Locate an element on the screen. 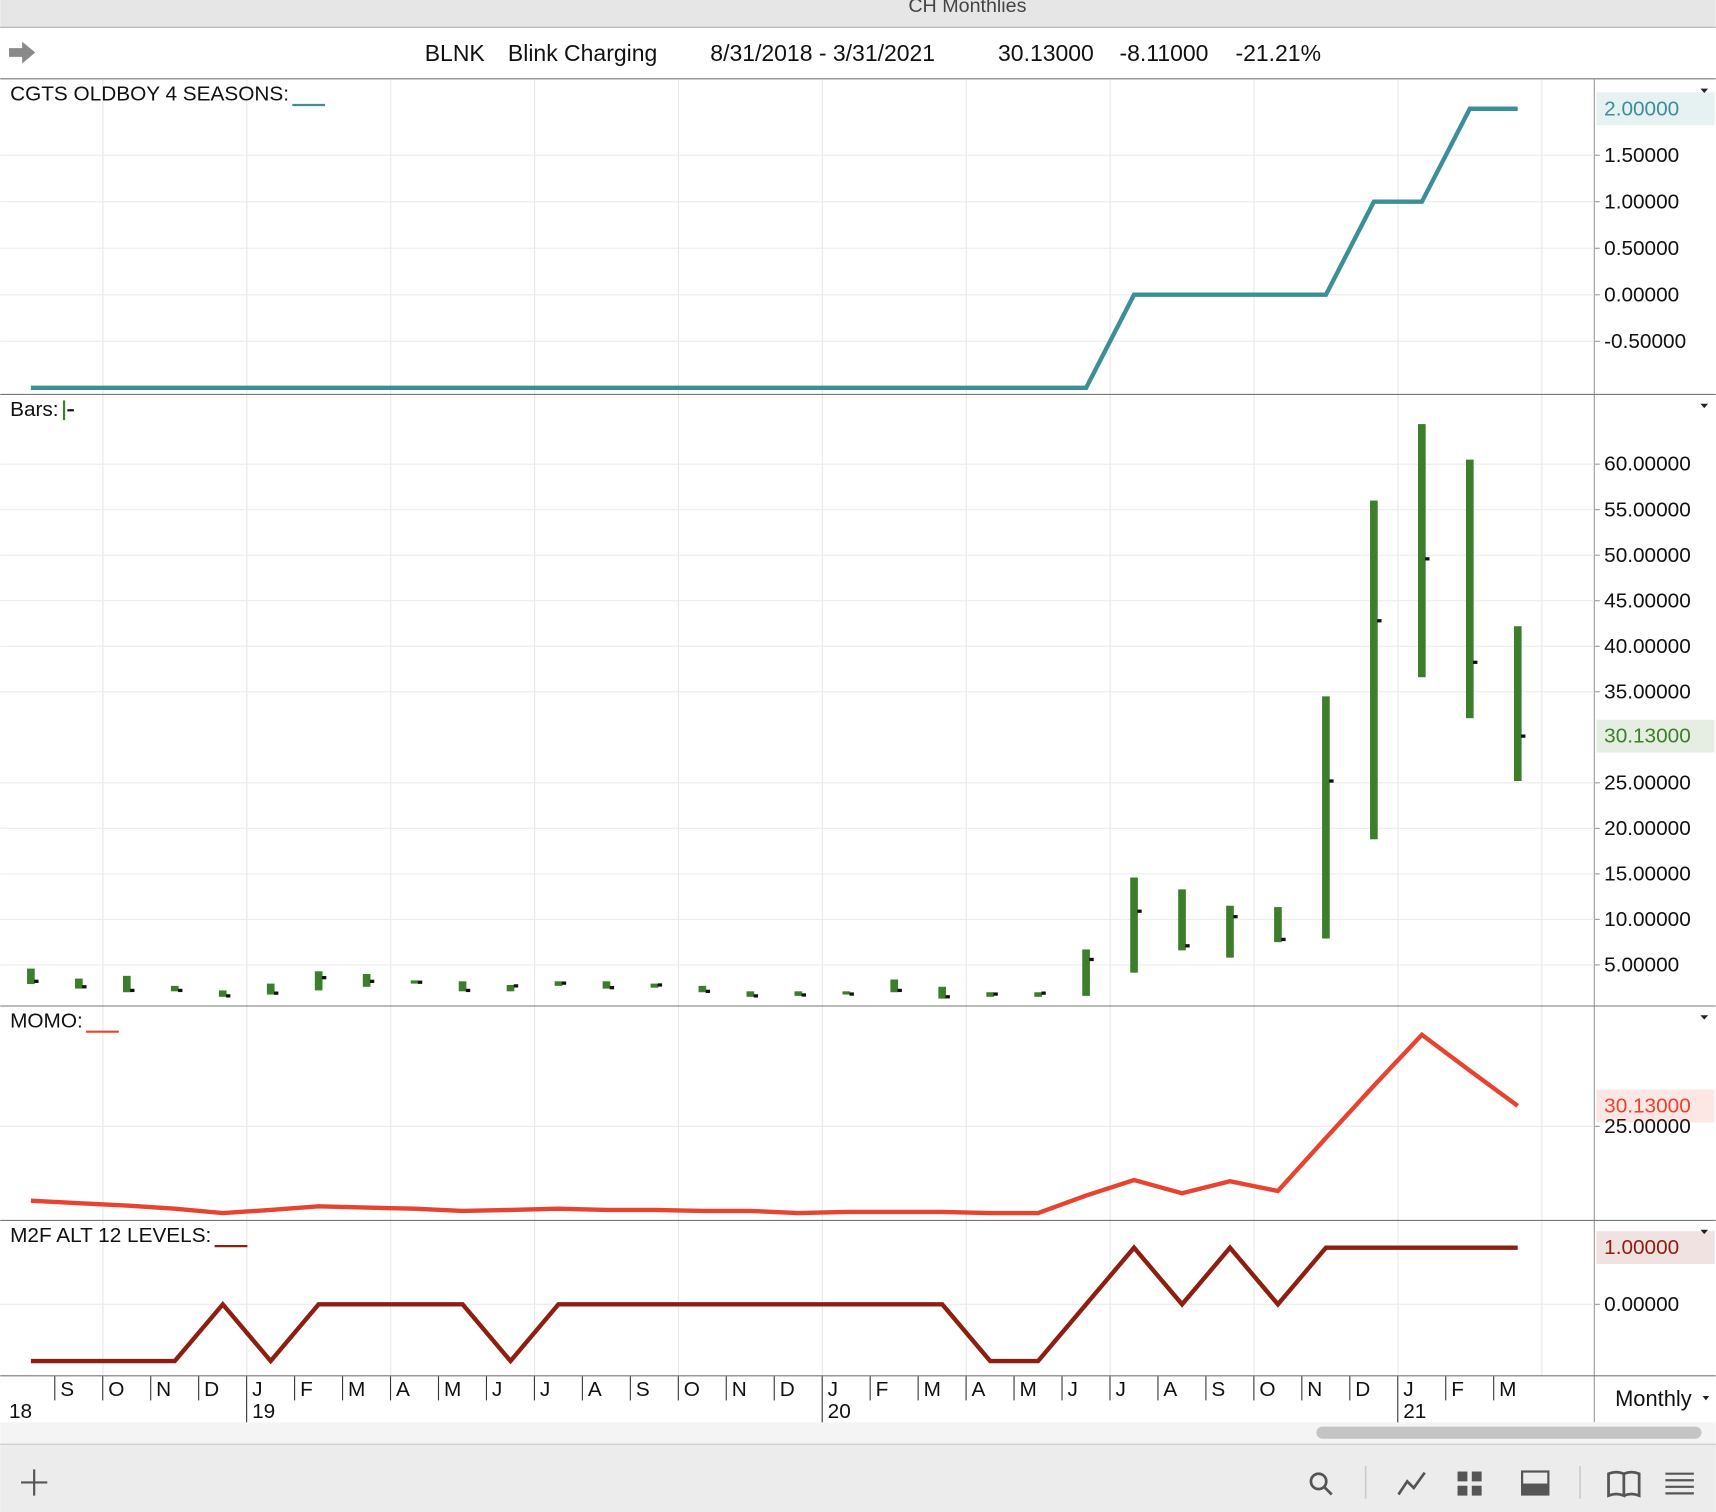  dropdown-arrow is located at coordinates (1706, 1398).